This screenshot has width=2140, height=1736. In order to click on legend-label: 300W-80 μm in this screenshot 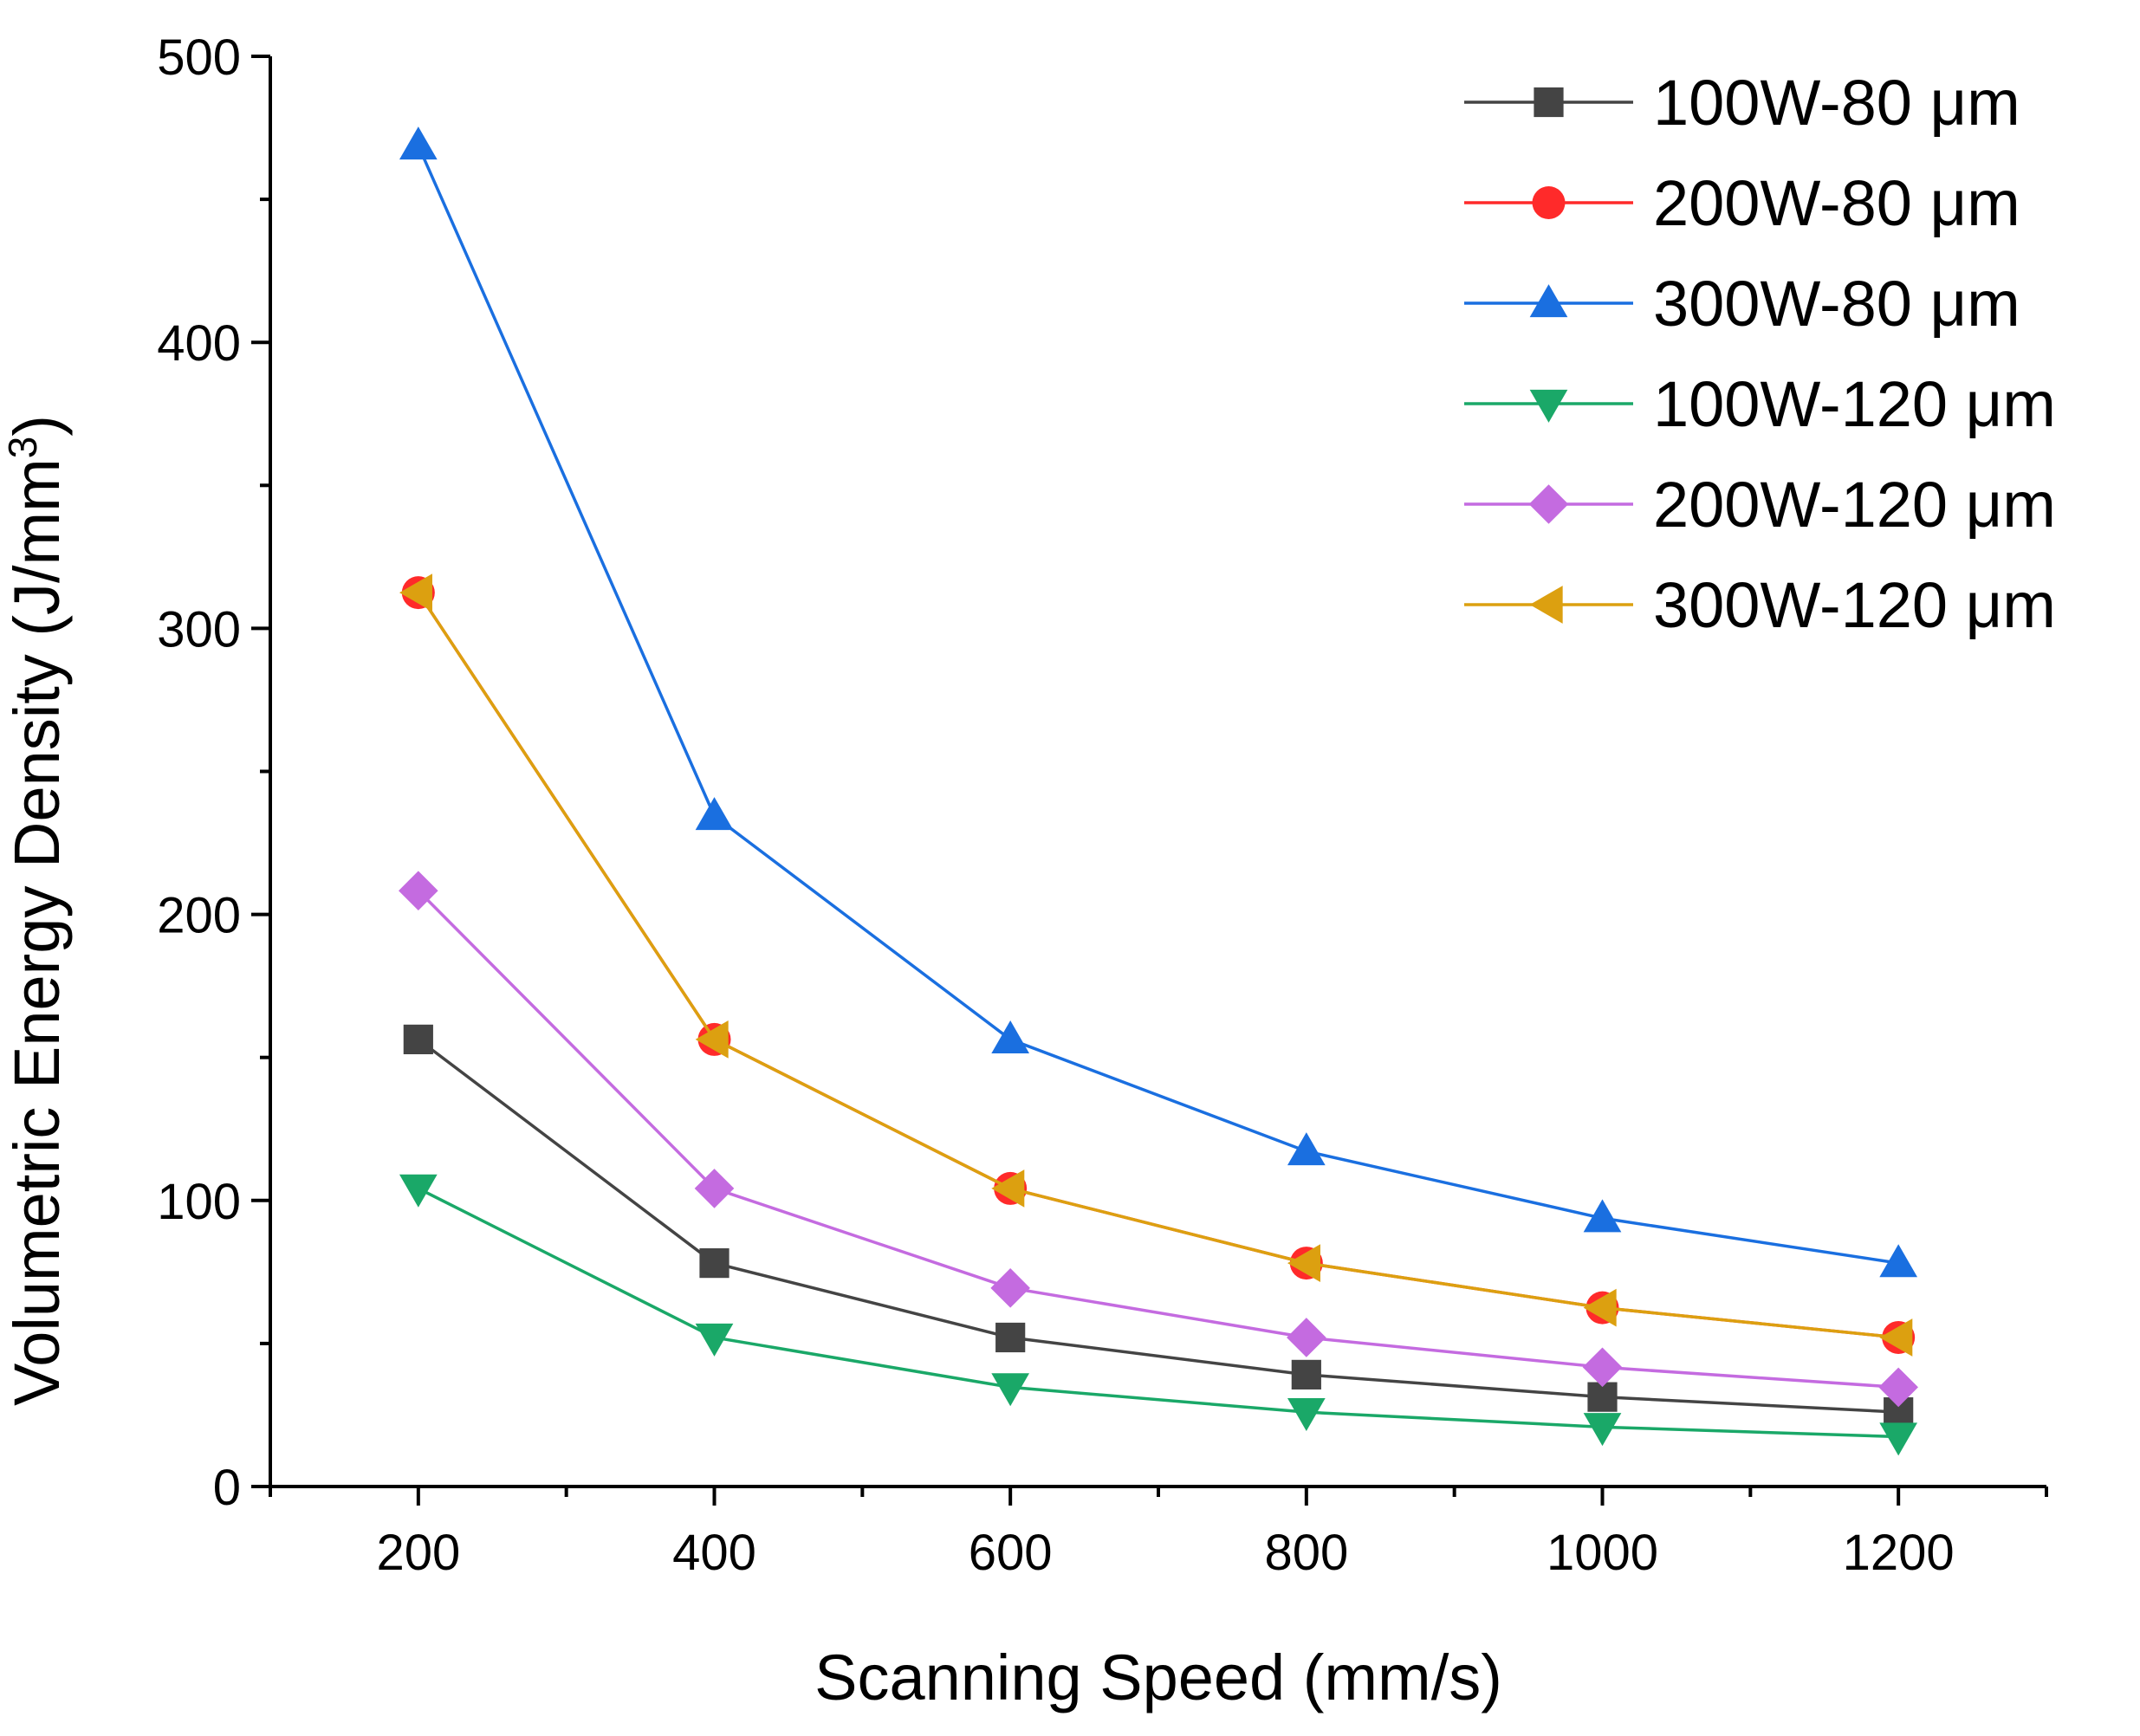, I will do `click(1836, 304)`.